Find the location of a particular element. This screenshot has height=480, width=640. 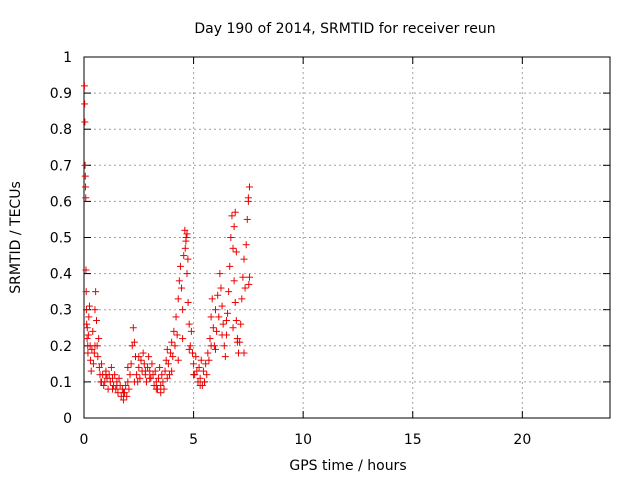

x-tick-label: 10 is located at coordinates (303, 440).